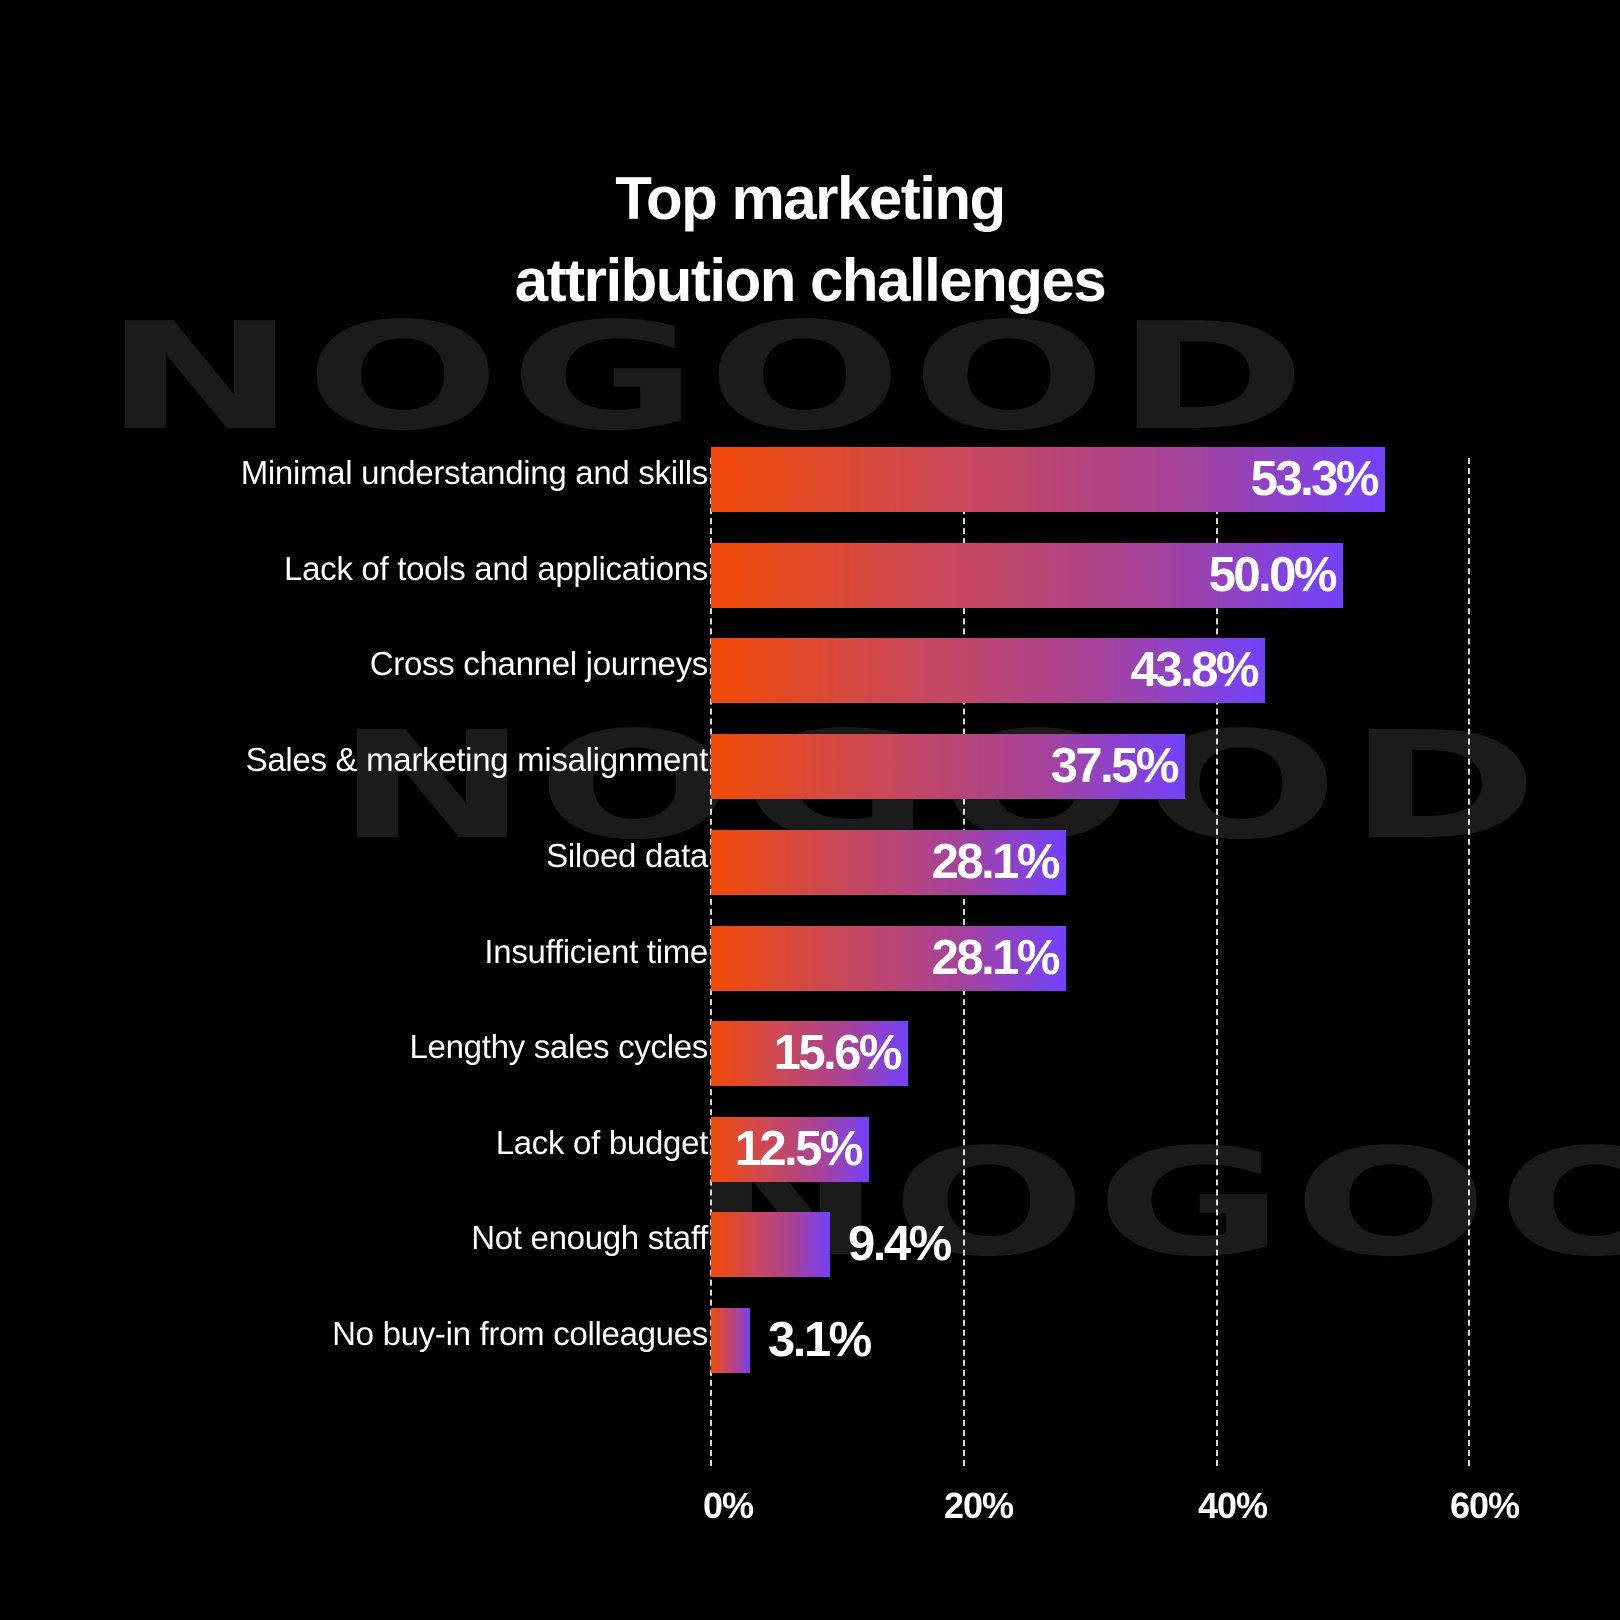 The height and width of the screenshot is (1620, 1620). Describe the element at coordinates (1485, 1505) in the screenshot. I see `x-tick-label: 60%` at that location.